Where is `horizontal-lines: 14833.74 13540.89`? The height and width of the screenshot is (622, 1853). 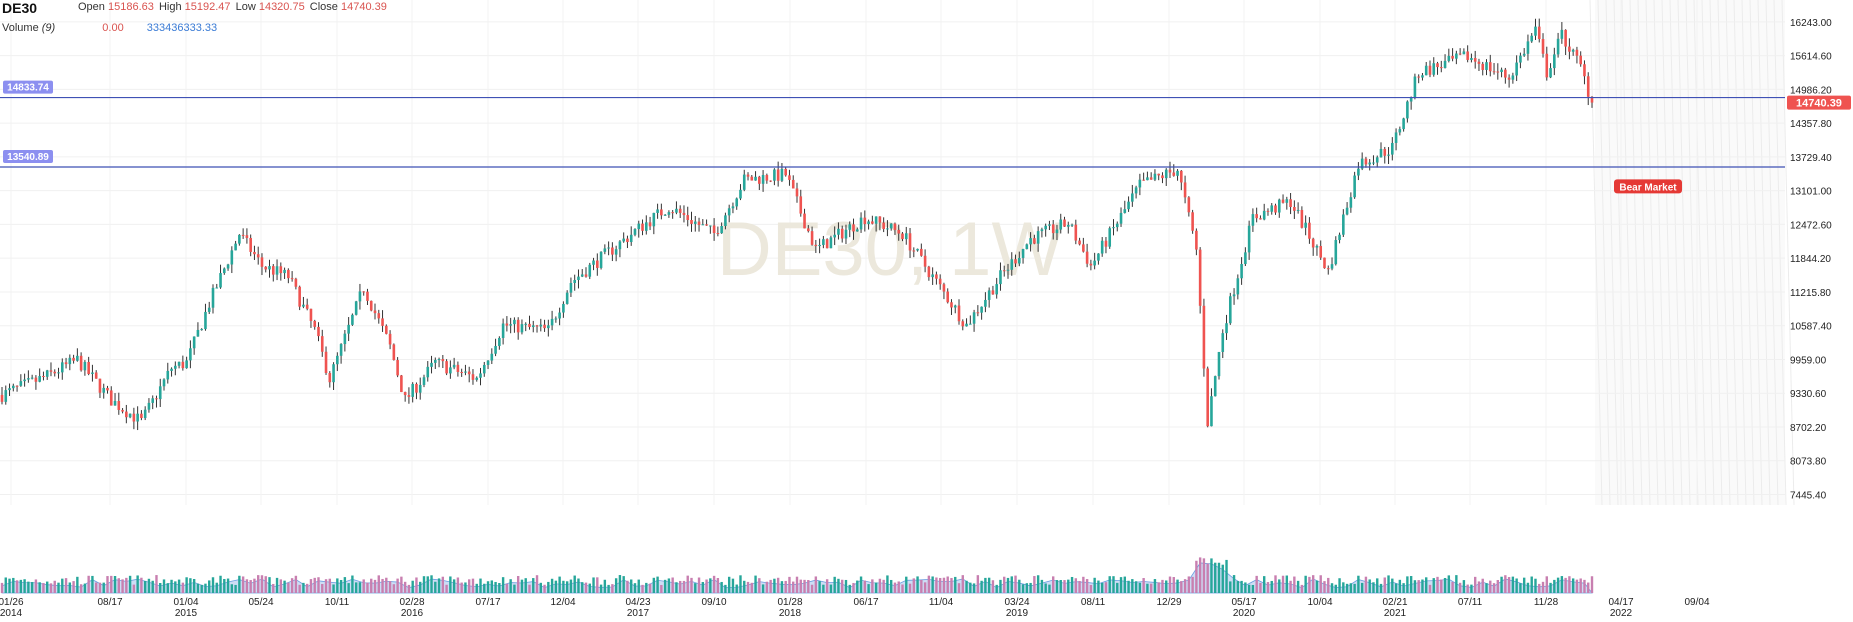 horizontal-lines: 14833.74 13540.89 is located at coordinates (892, 124).